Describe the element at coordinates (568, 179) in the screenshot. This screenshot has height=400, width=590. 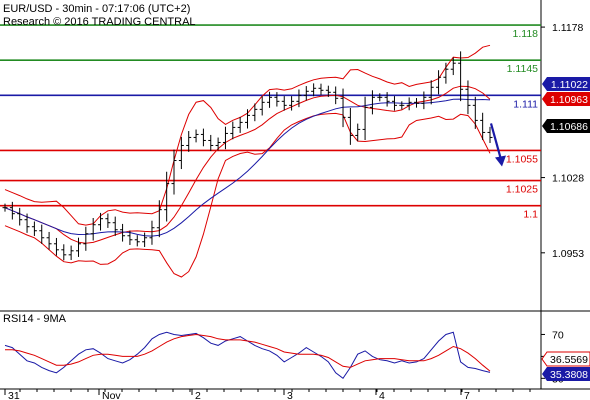
I see `price-tick-label: 1.1028` at that location.